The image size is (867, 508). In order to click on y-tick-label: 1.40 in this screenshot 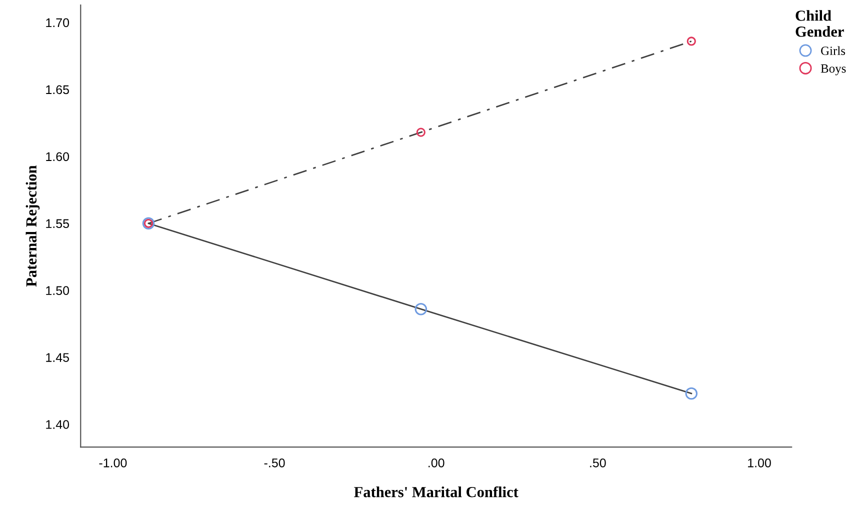, I will do `click(58, 424)`.